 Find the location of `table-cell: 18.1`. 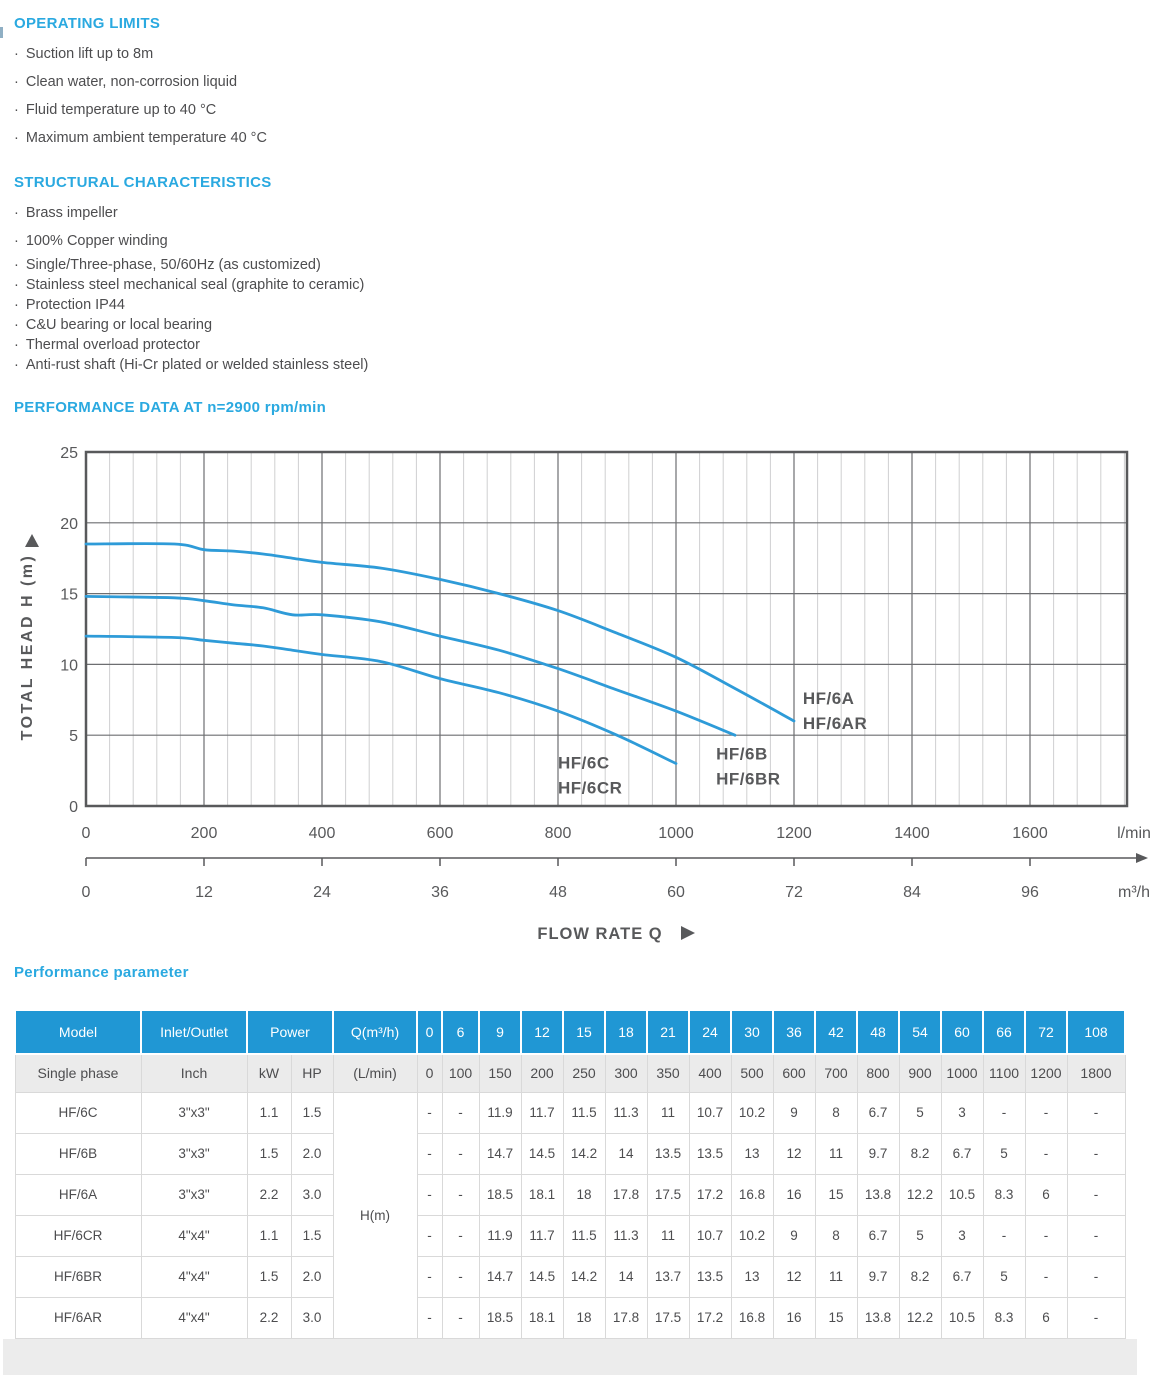

table-cell: 18.1 is located at coordinates (542, 1194).